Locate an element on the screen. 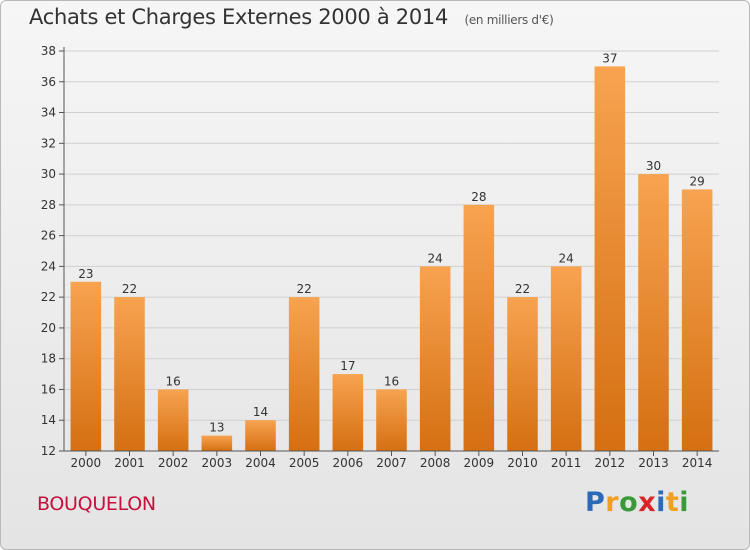 Image resolution: width=750 pixels, height=550 pixels. x-tick-label: 2011 is located at coordinates (566, 463).